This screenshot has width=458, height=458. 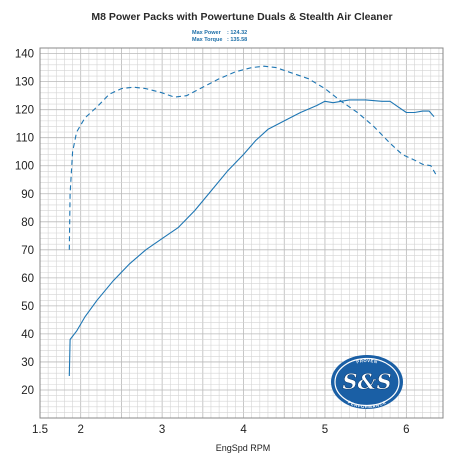 I want to click on logo-text: S&S, so click(x=366, y=381).